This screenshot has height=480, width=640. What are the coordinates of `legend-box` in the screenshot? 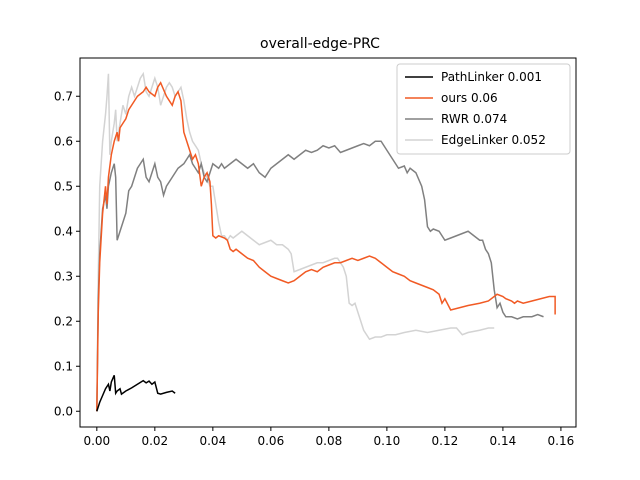 It's located at (483, 109).